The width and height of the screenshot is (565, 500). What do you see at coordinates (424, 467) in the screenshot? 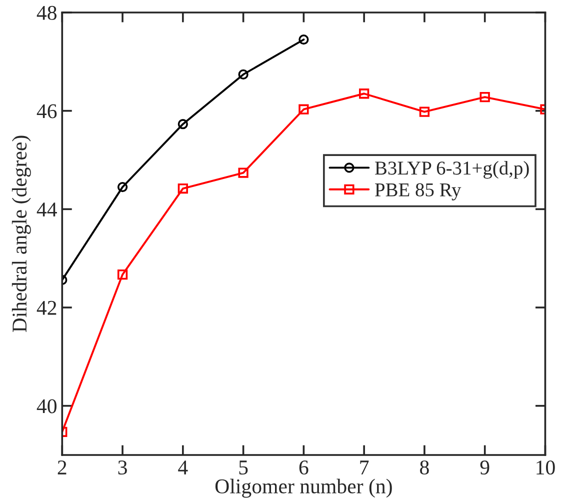
I see `x-tick-label: 8` at bounding box center [424, 467].